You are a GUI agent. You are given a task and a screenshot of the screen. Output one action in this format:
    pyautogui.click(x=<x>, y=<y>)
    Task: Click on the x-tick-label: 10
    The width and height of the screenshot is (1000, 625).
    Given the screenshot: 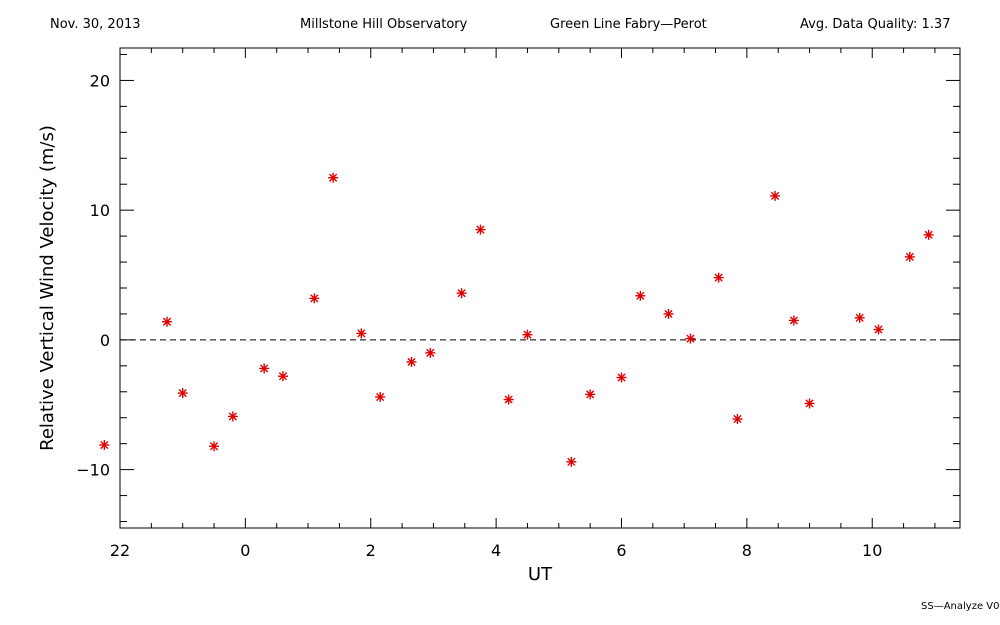 What is the action you would take?
    pyautogui.click(x=872, y=550)
    